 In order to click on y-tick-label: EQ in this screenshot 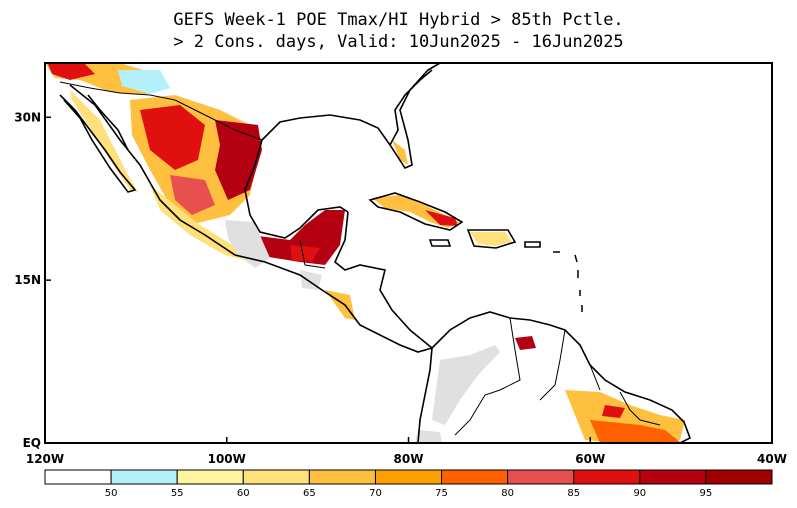, I will do `click(32, 443)`.